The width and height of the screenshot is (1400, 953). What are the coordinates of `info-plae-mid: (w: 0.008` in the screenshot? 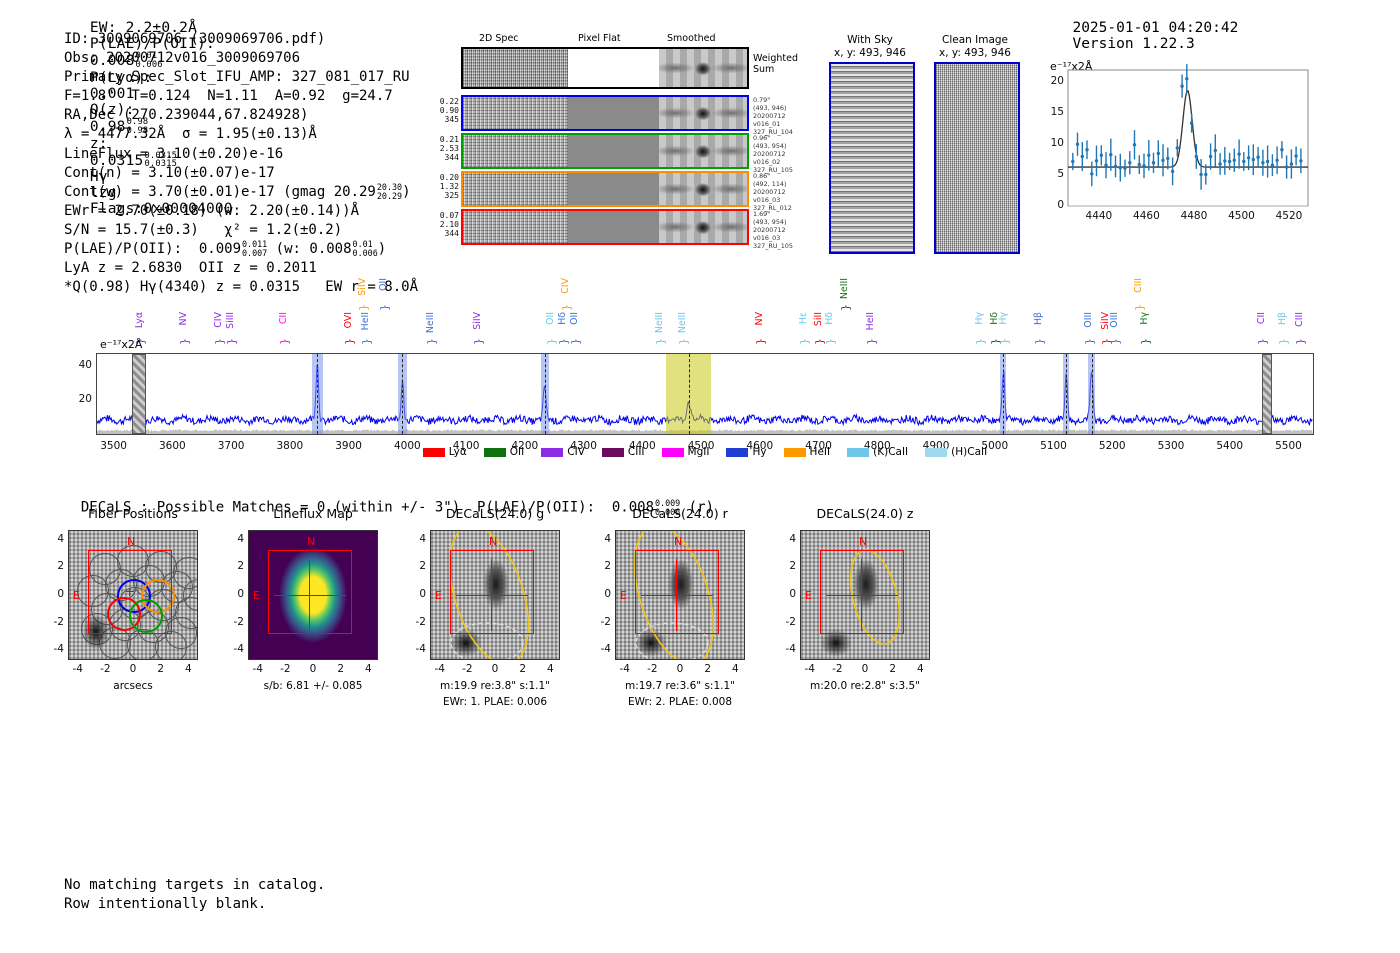 It's located at (313, 249).